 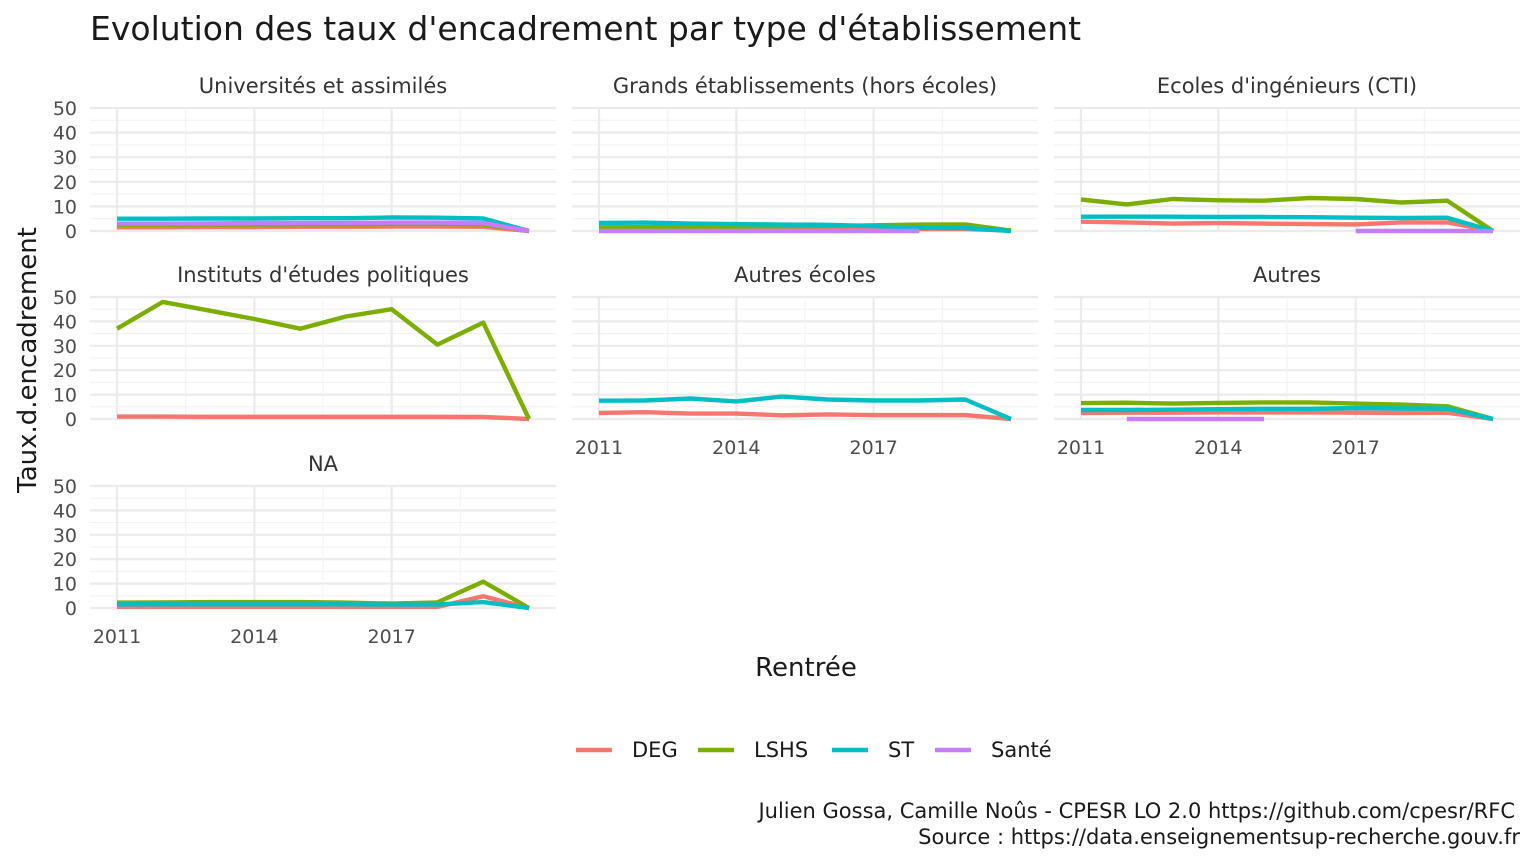 What do you see at coordinates (1287, 361) in the screenshot?
I see `panel-autres: Autres 2011 2014 2017` at bounding box center [1287, 361].